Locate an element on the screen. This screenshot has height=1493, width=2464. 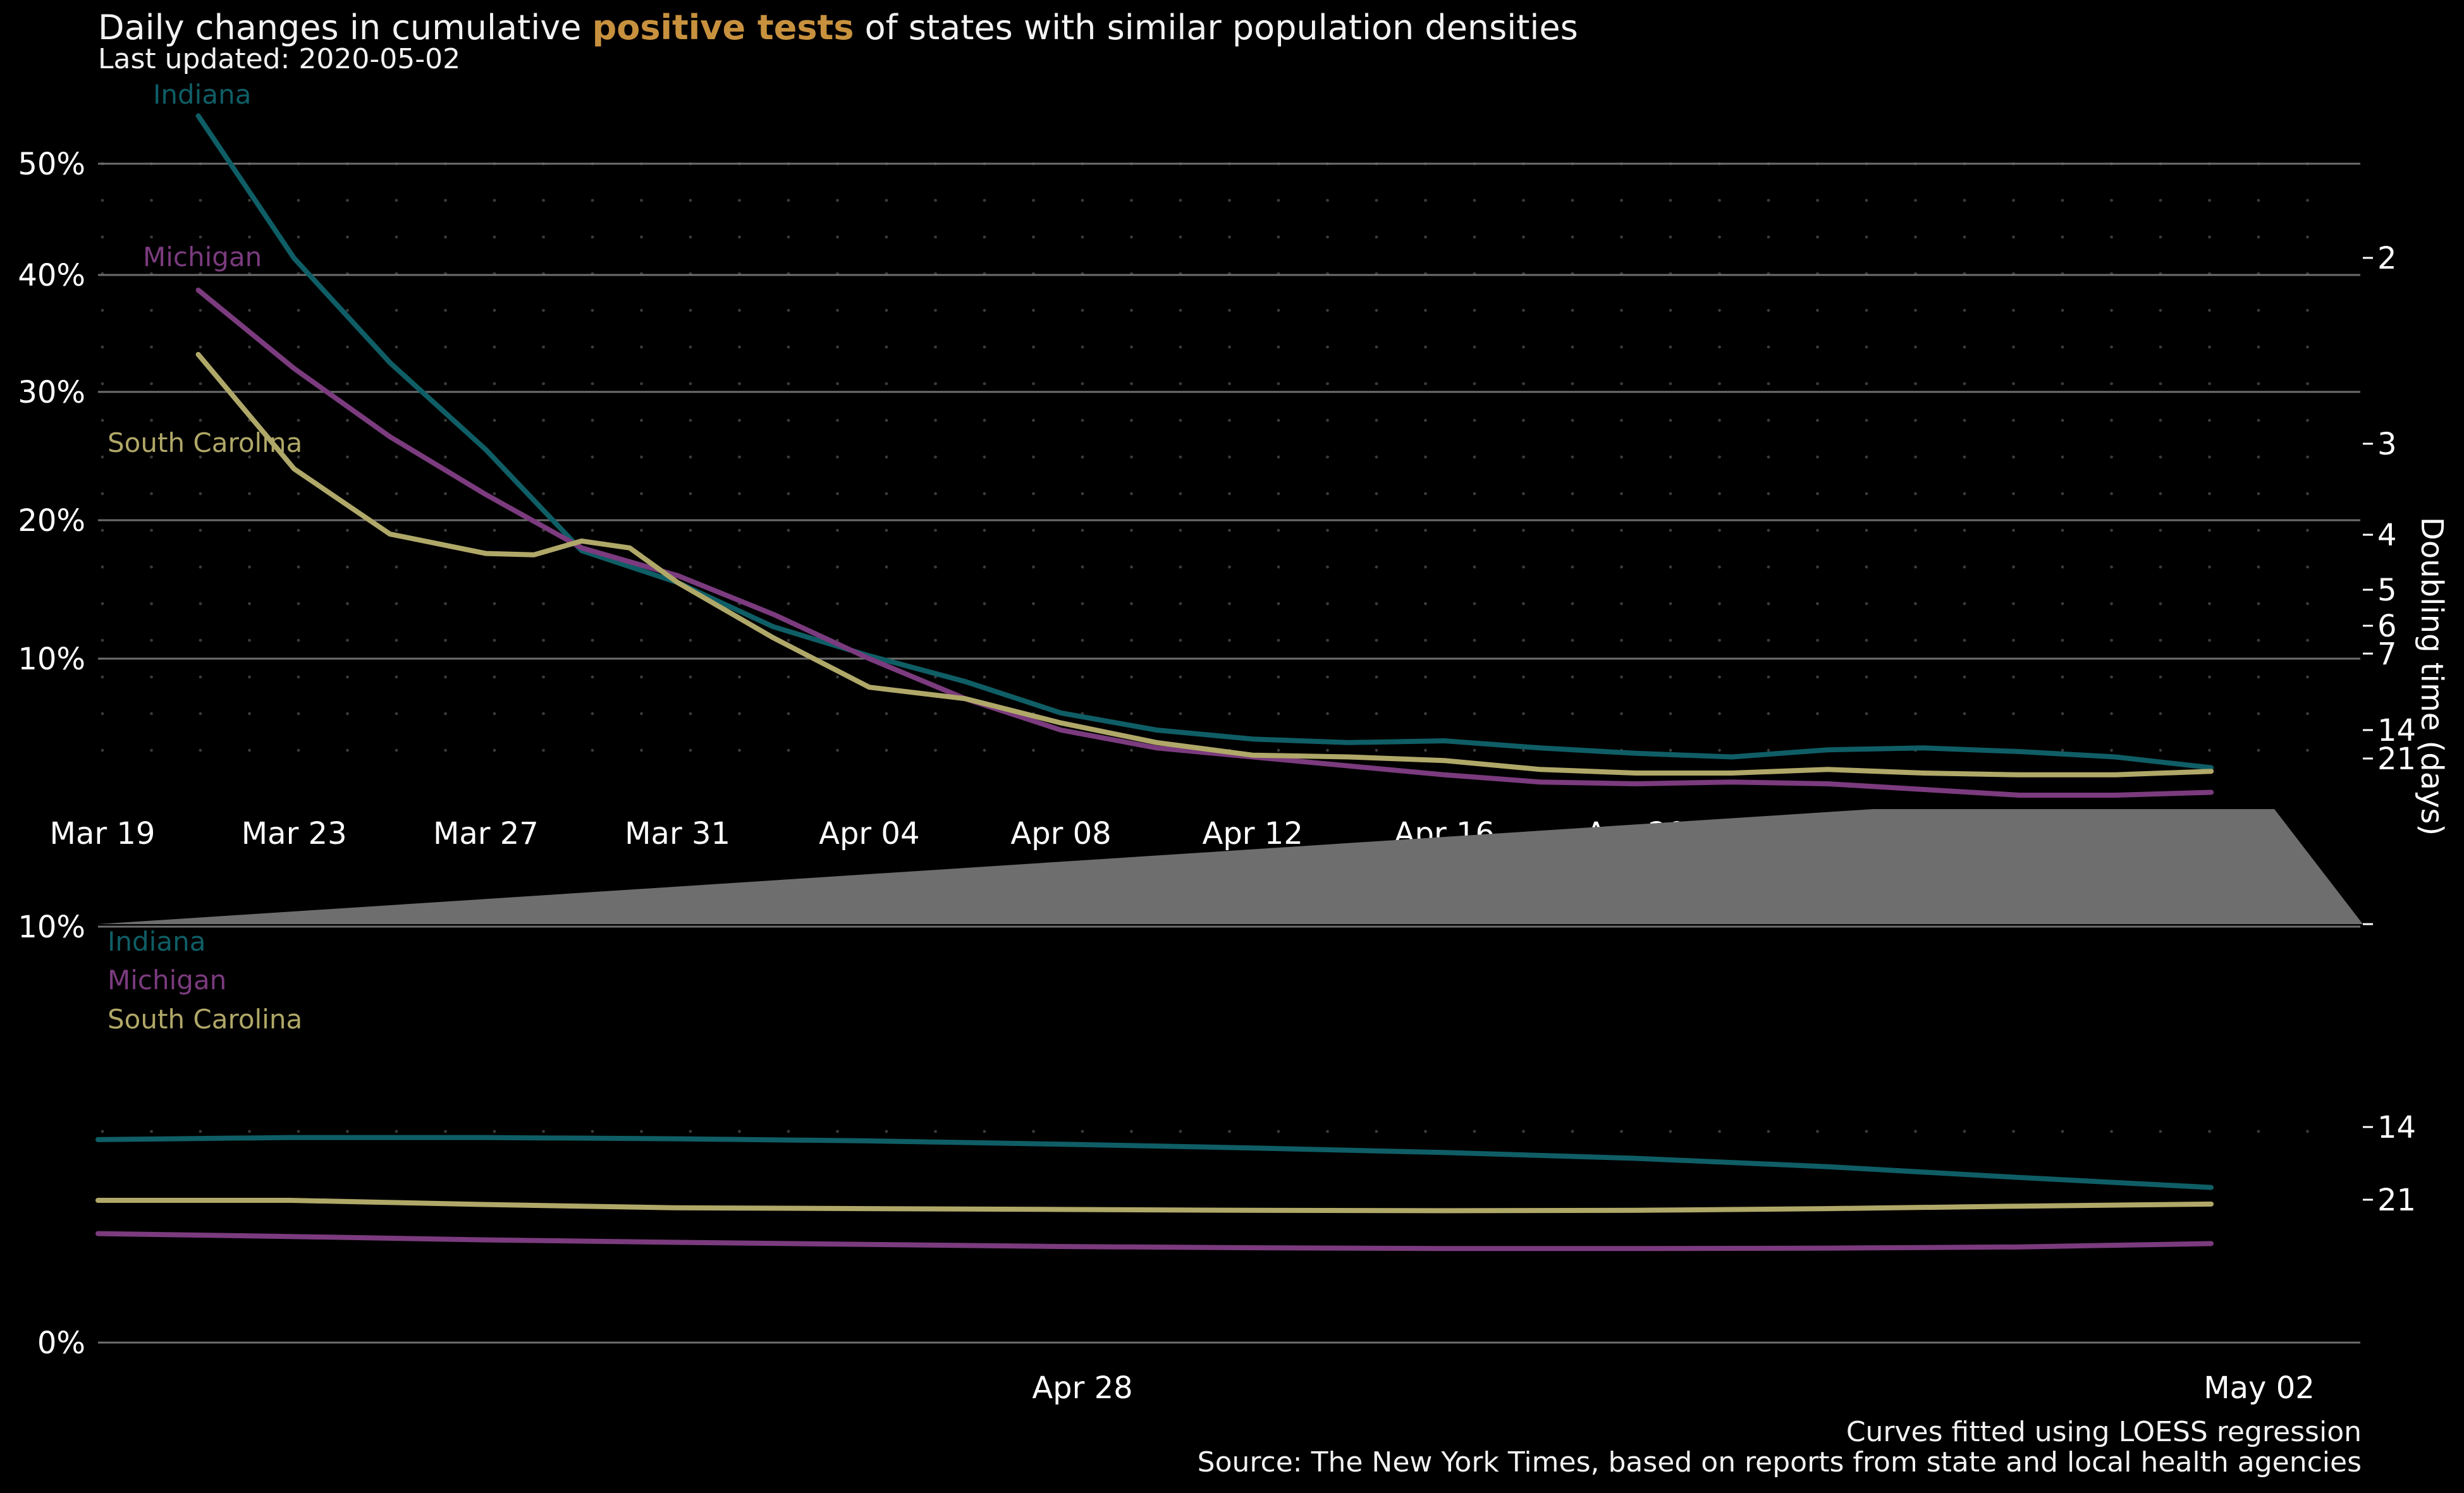
series-line-indiana is located at coordinates (1154, 1163).